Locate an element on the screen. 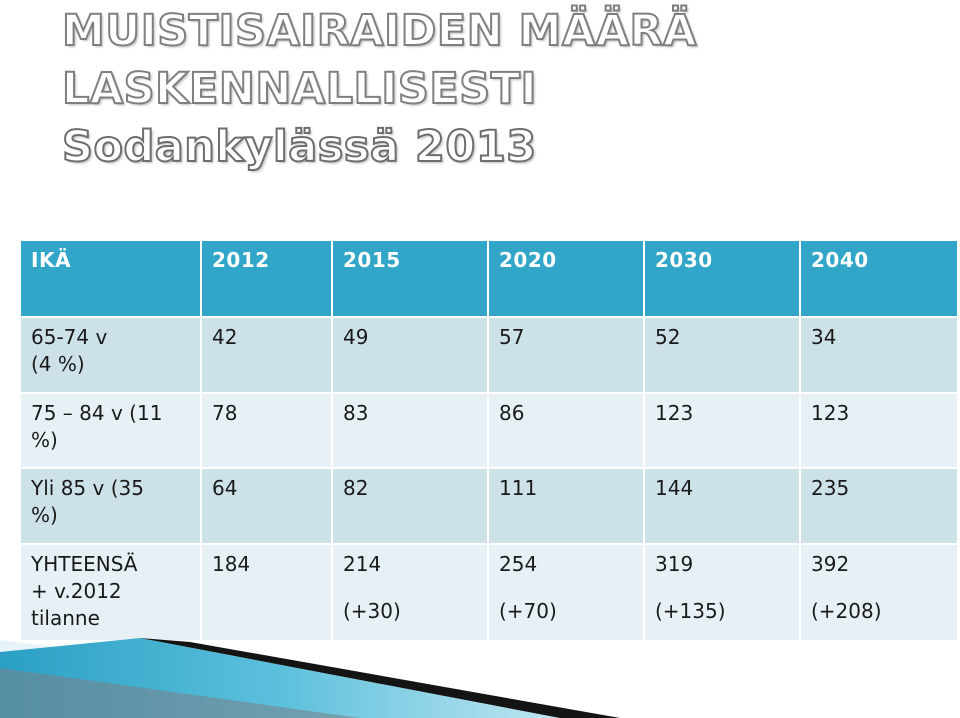 The width and height of the screenshot is (960, 718). total-value: 214 is located at coordinates (362, 564).